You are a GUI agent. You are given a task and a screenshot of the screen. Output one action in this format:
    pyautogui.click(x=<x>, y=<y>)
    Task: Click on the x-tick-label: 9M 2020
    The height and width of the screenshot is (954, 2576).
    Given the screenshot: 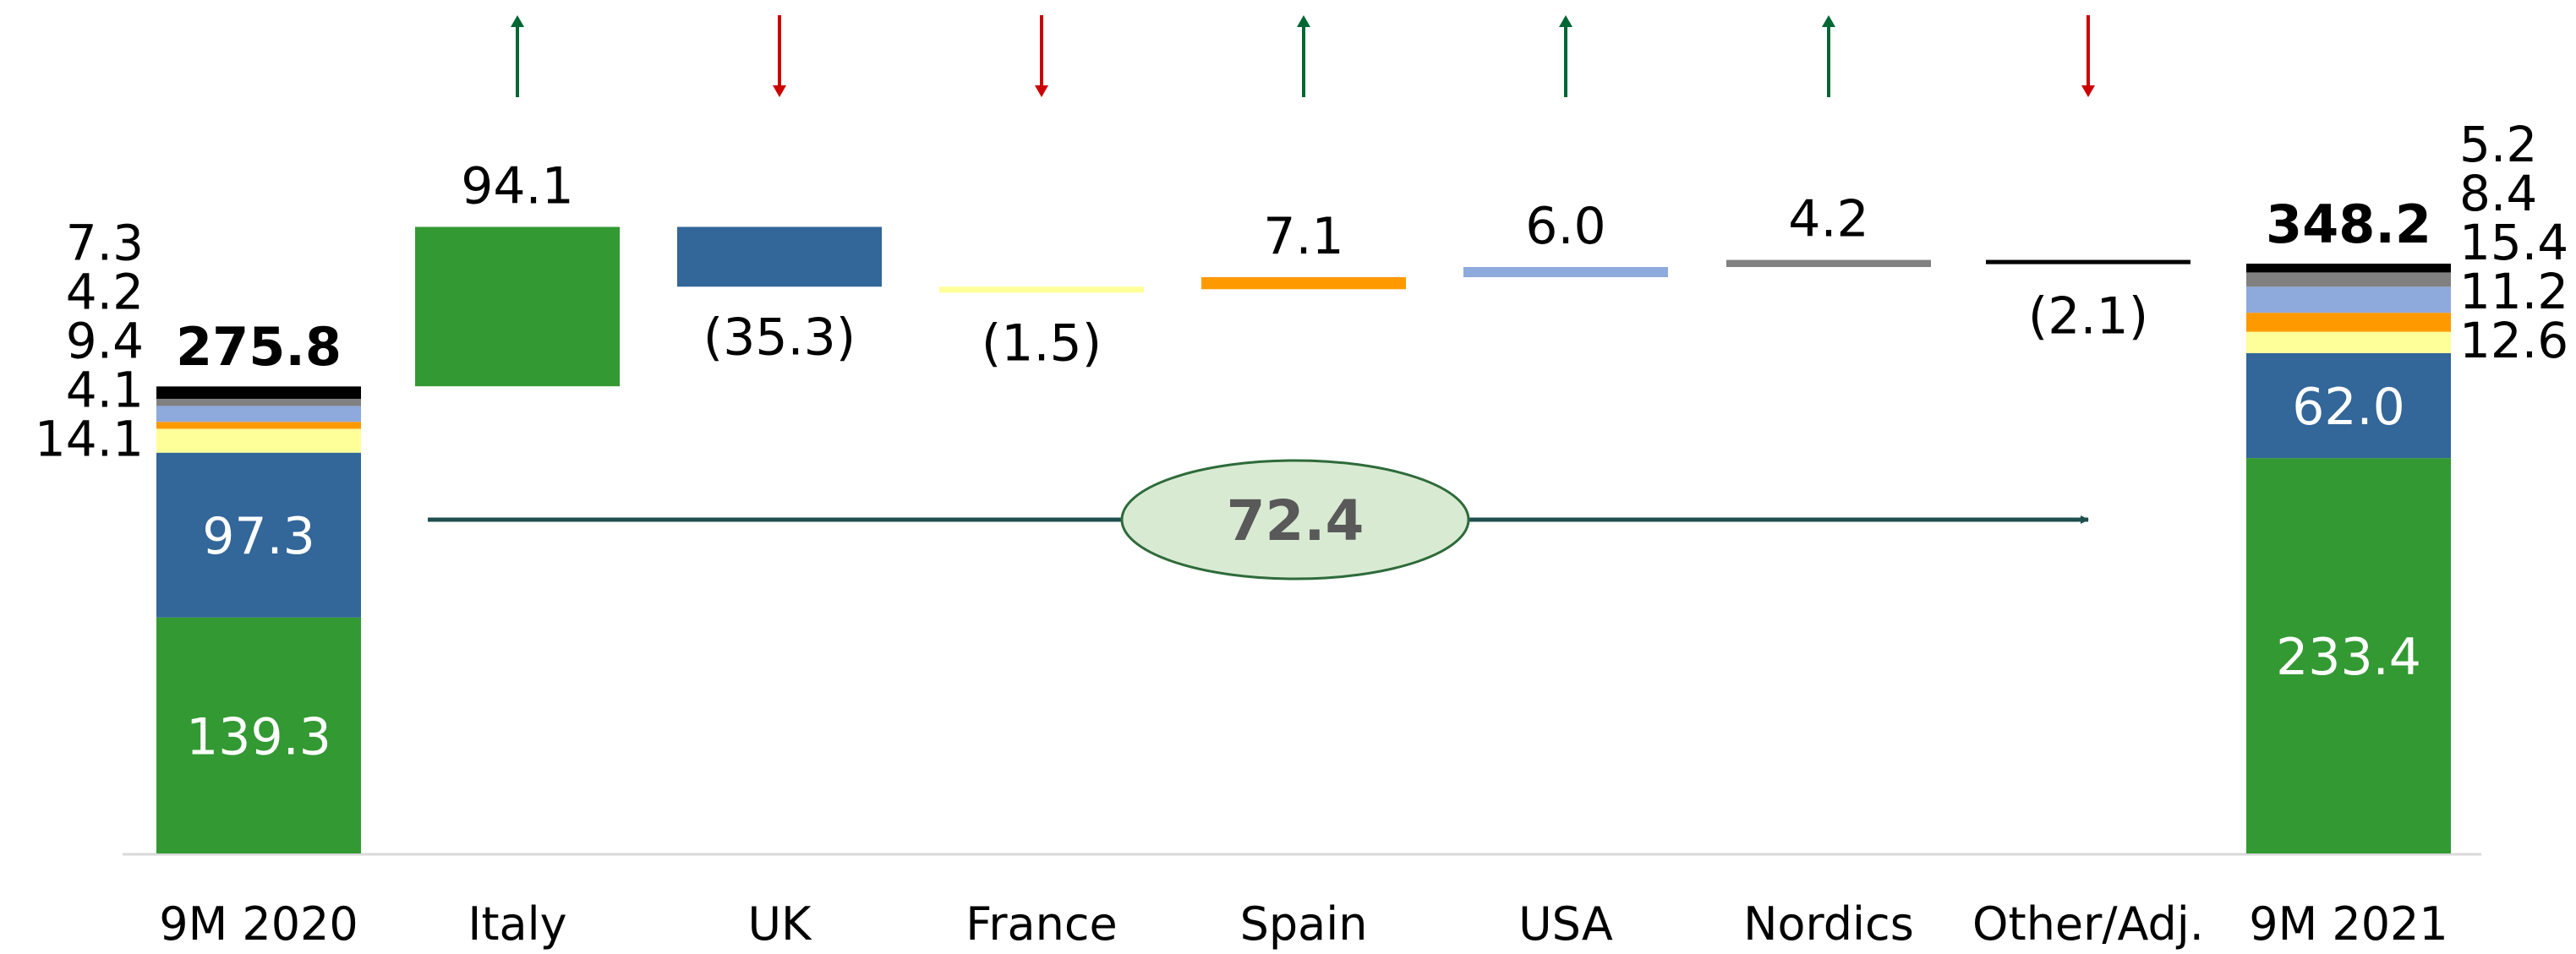 What is the action you would take?
    pyautogui.click(x=258, y=924)
    